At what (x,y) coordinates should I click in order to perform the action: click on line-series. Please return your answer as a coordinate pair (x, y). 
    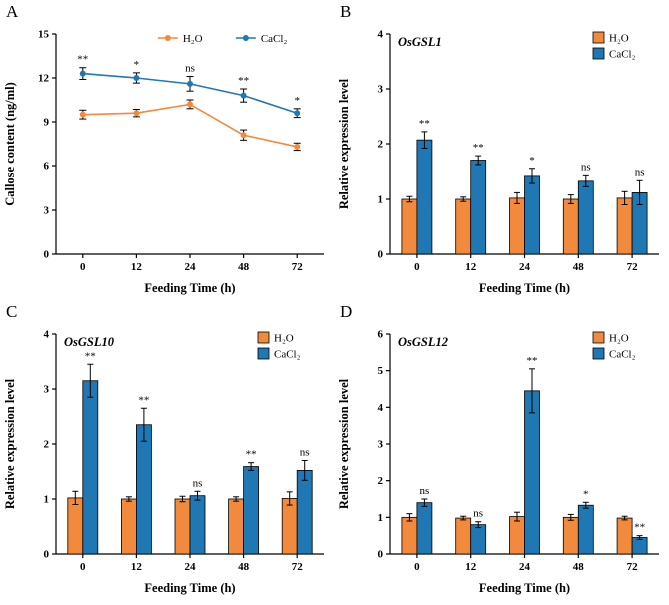
    Looking at the image, I should click on (190, 125).